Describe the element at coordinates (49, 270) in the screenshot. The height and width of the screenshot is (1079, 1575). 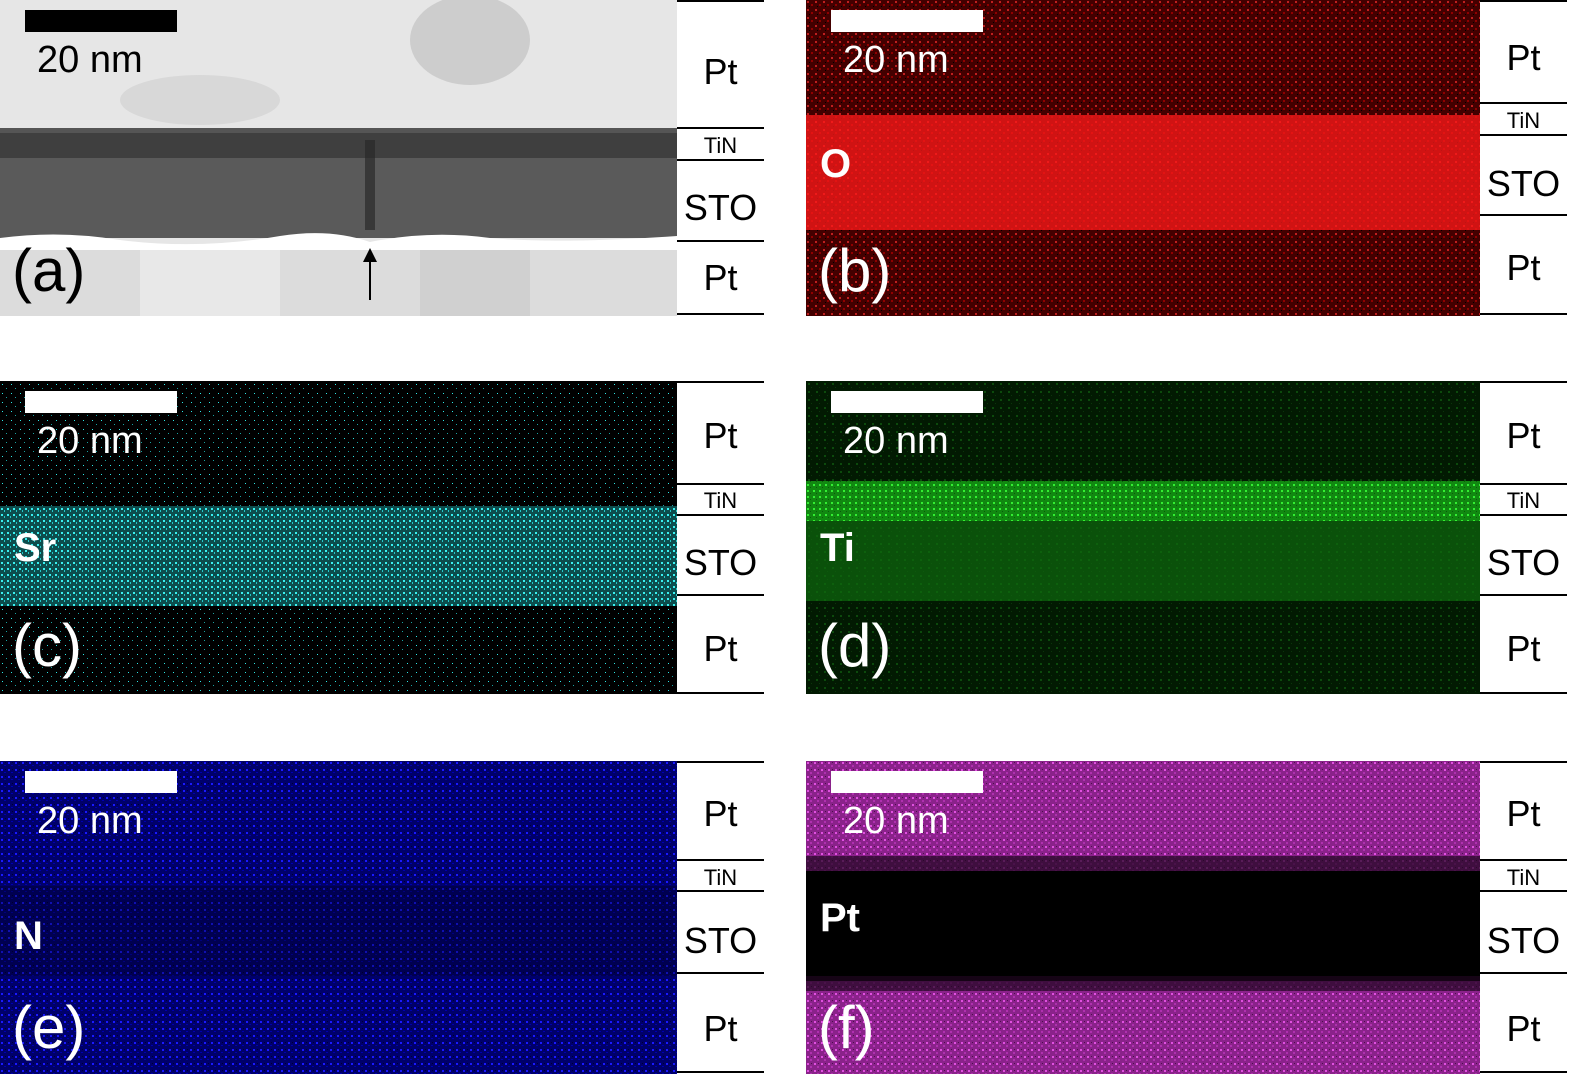
I see `panel-label-a: (a)` at that location.